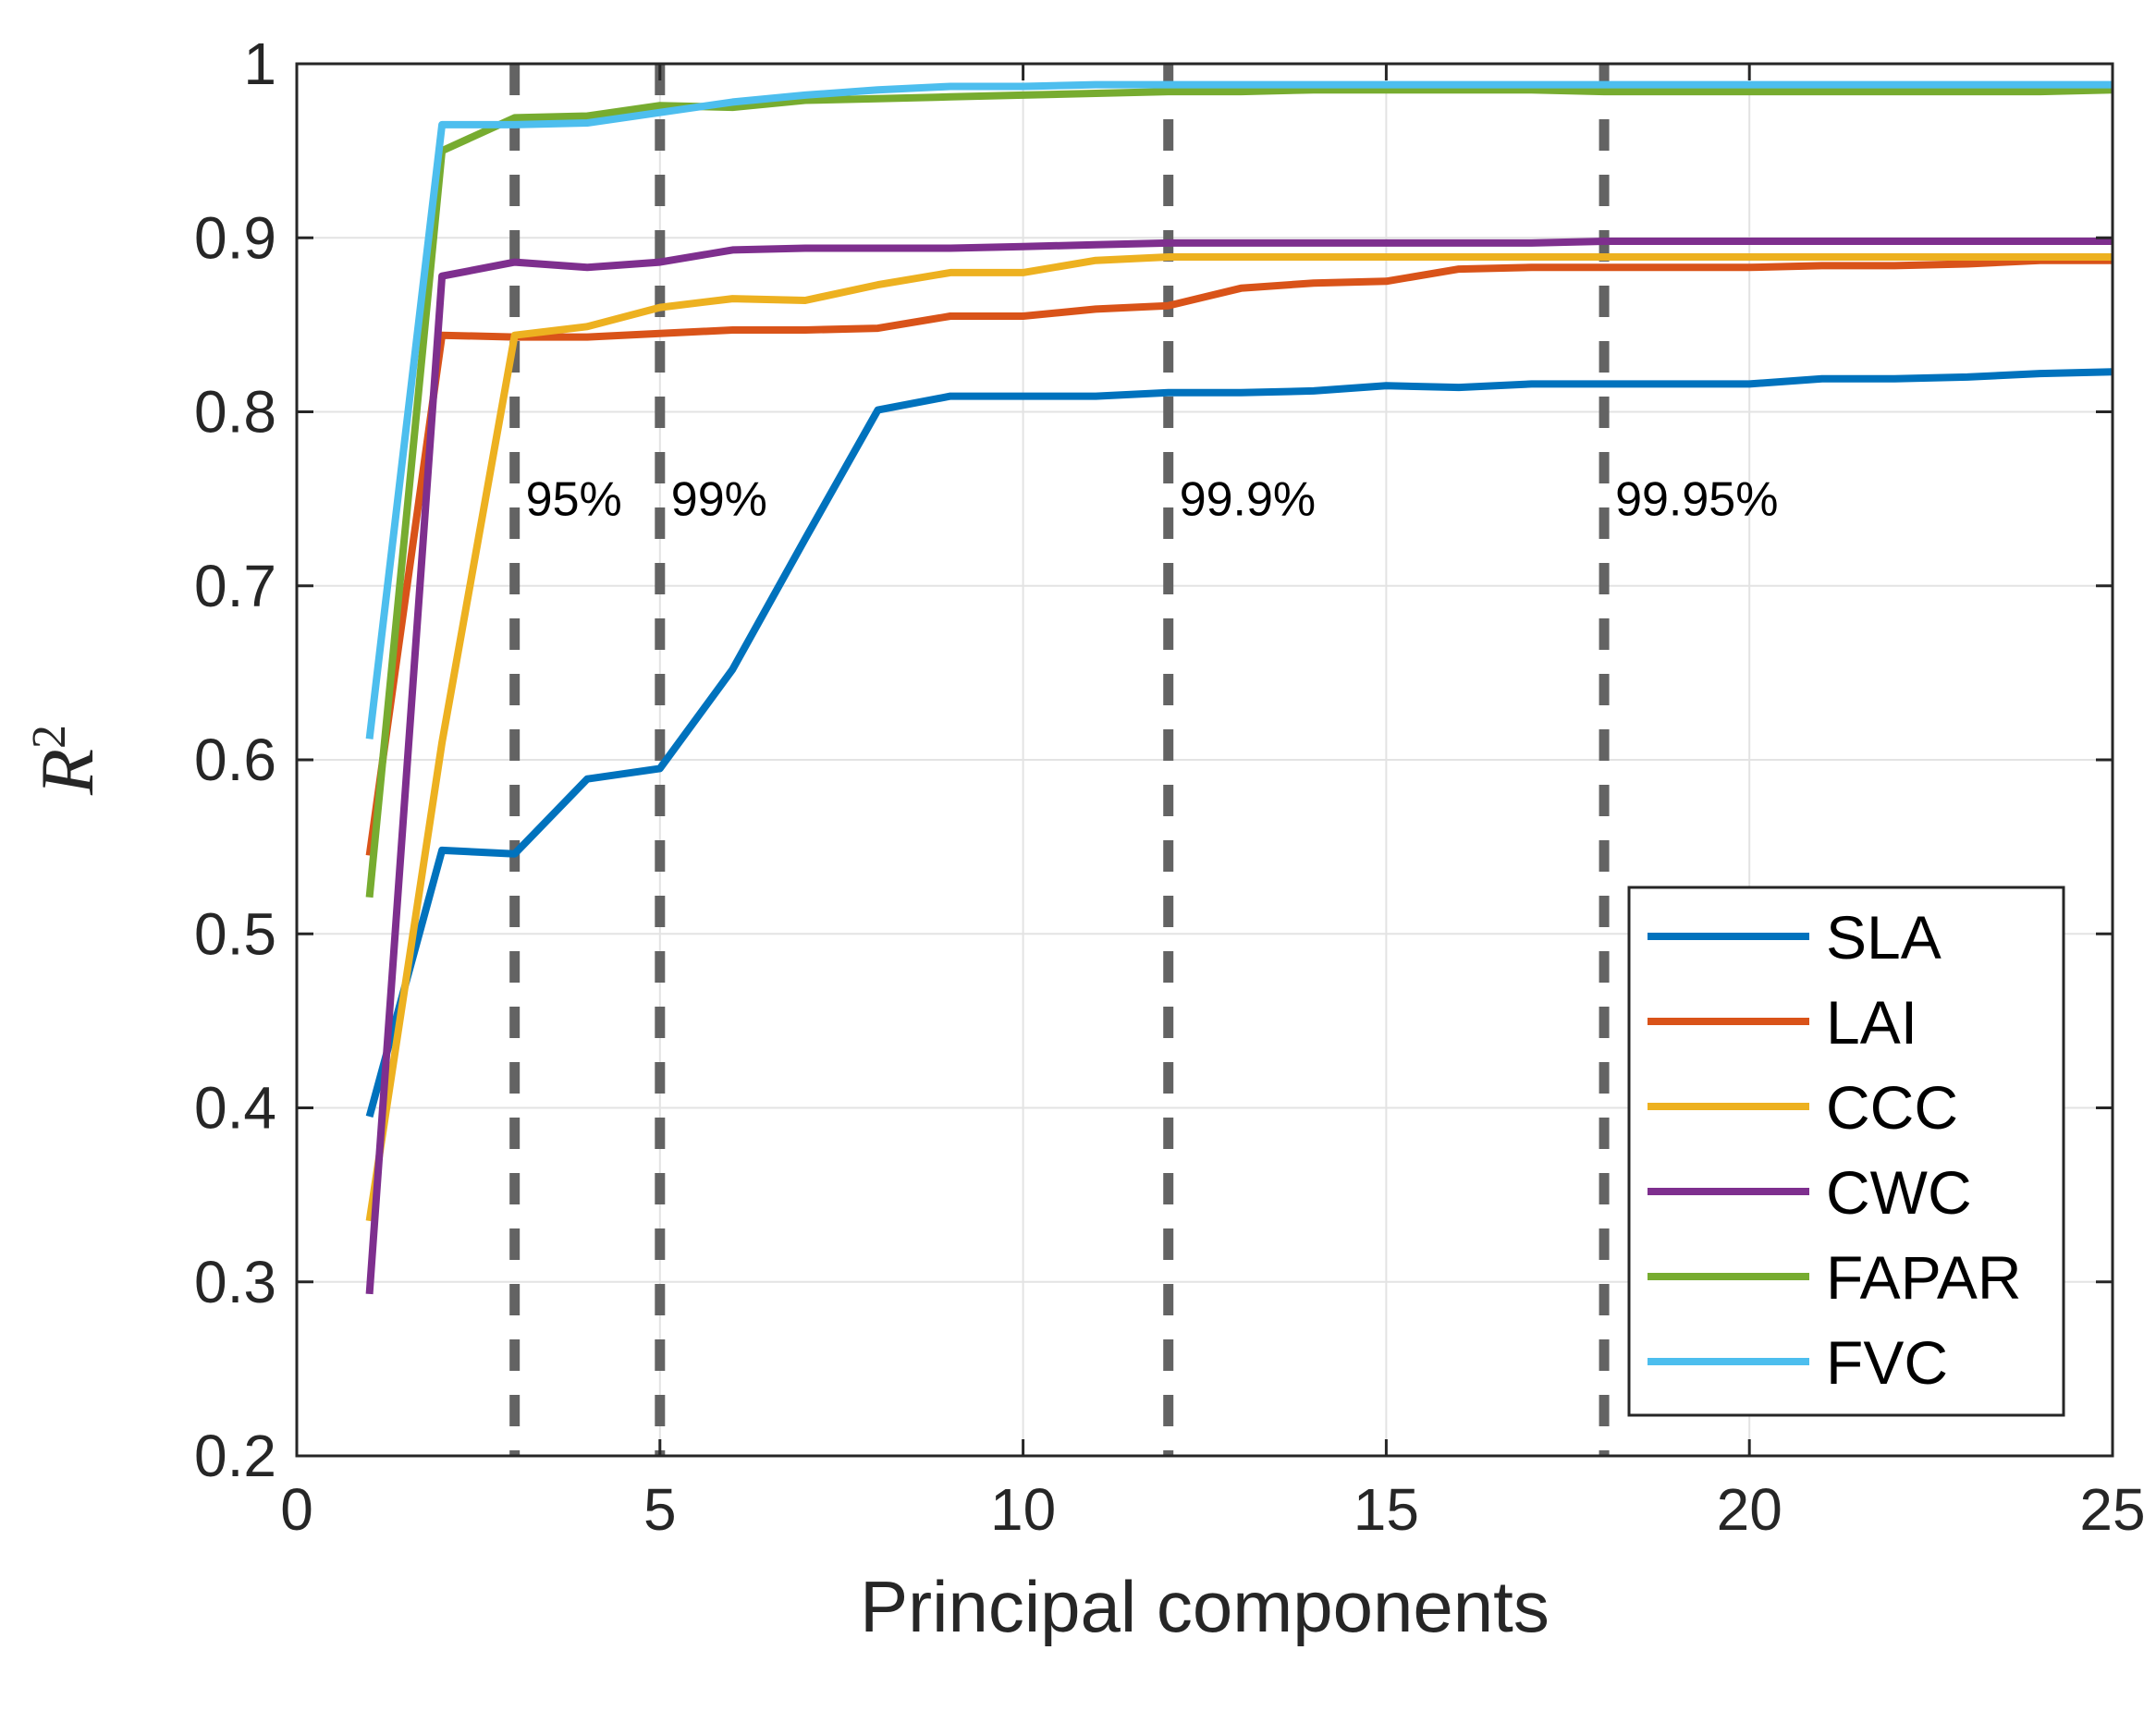 This screenshot has width=2156, height=1711. Describe the element at coordinates (235, 1108) in the screenshot. I see `y-tick-label: 0.4` at that location.